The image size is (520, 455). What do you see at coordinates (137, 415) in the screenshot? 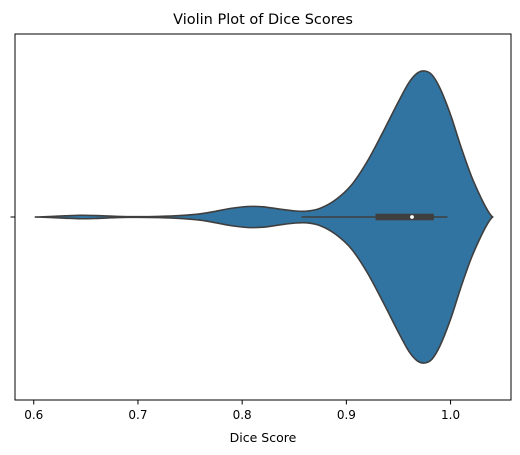
I see `x-tick-label: 0.7` at bounding box center [137, 415].